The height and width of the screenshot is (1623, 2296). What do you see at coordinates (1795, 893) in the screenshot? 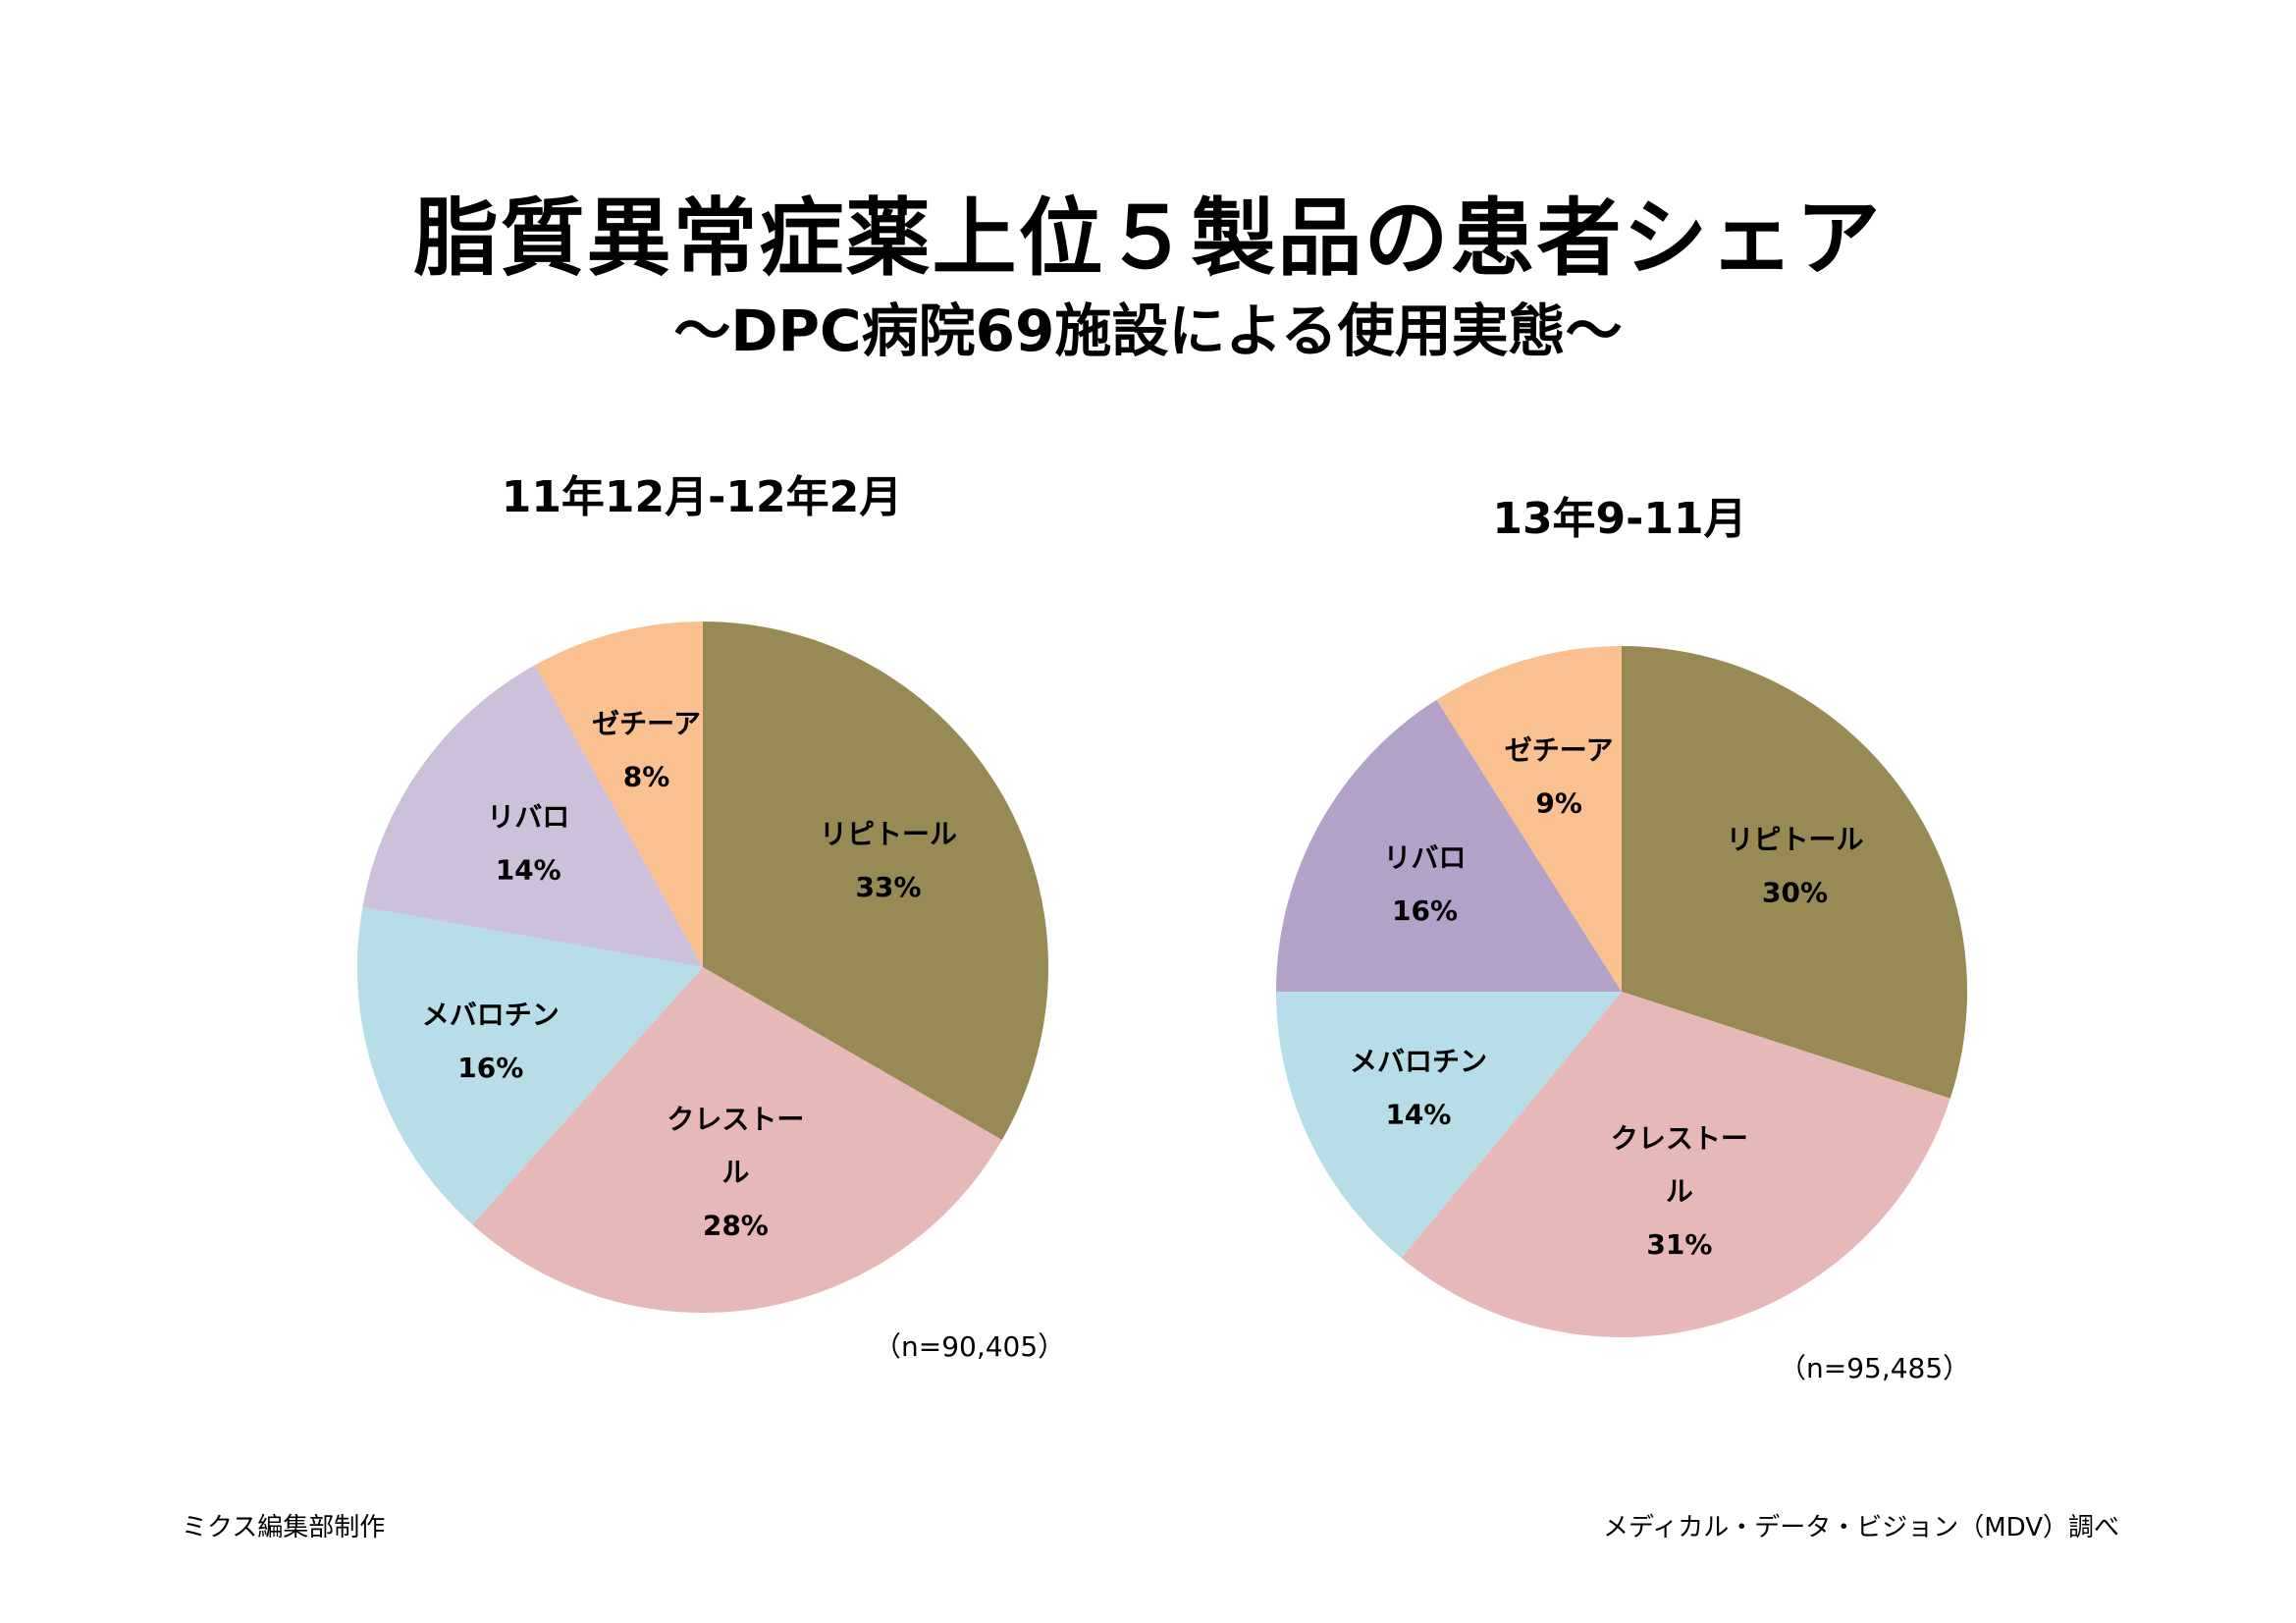
I see `slice-value-label: 30%` at bounding box center [1795, 893].